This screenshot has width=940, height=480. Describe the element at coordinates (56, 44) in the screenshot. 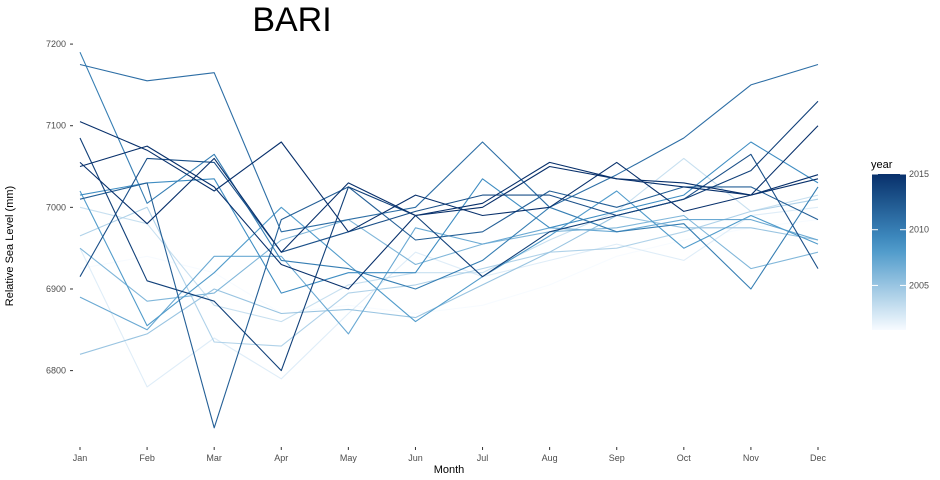

I see `y-tick-label: 7200` at that location.